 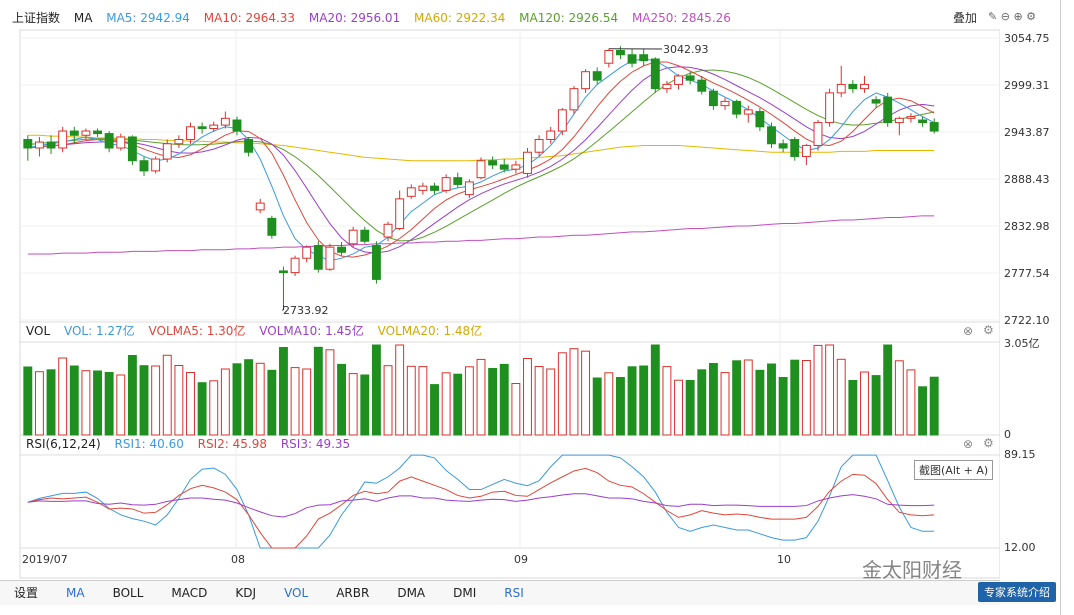 I want to click on price-tick-1: 2999.31, so click(x=1027, y=85).